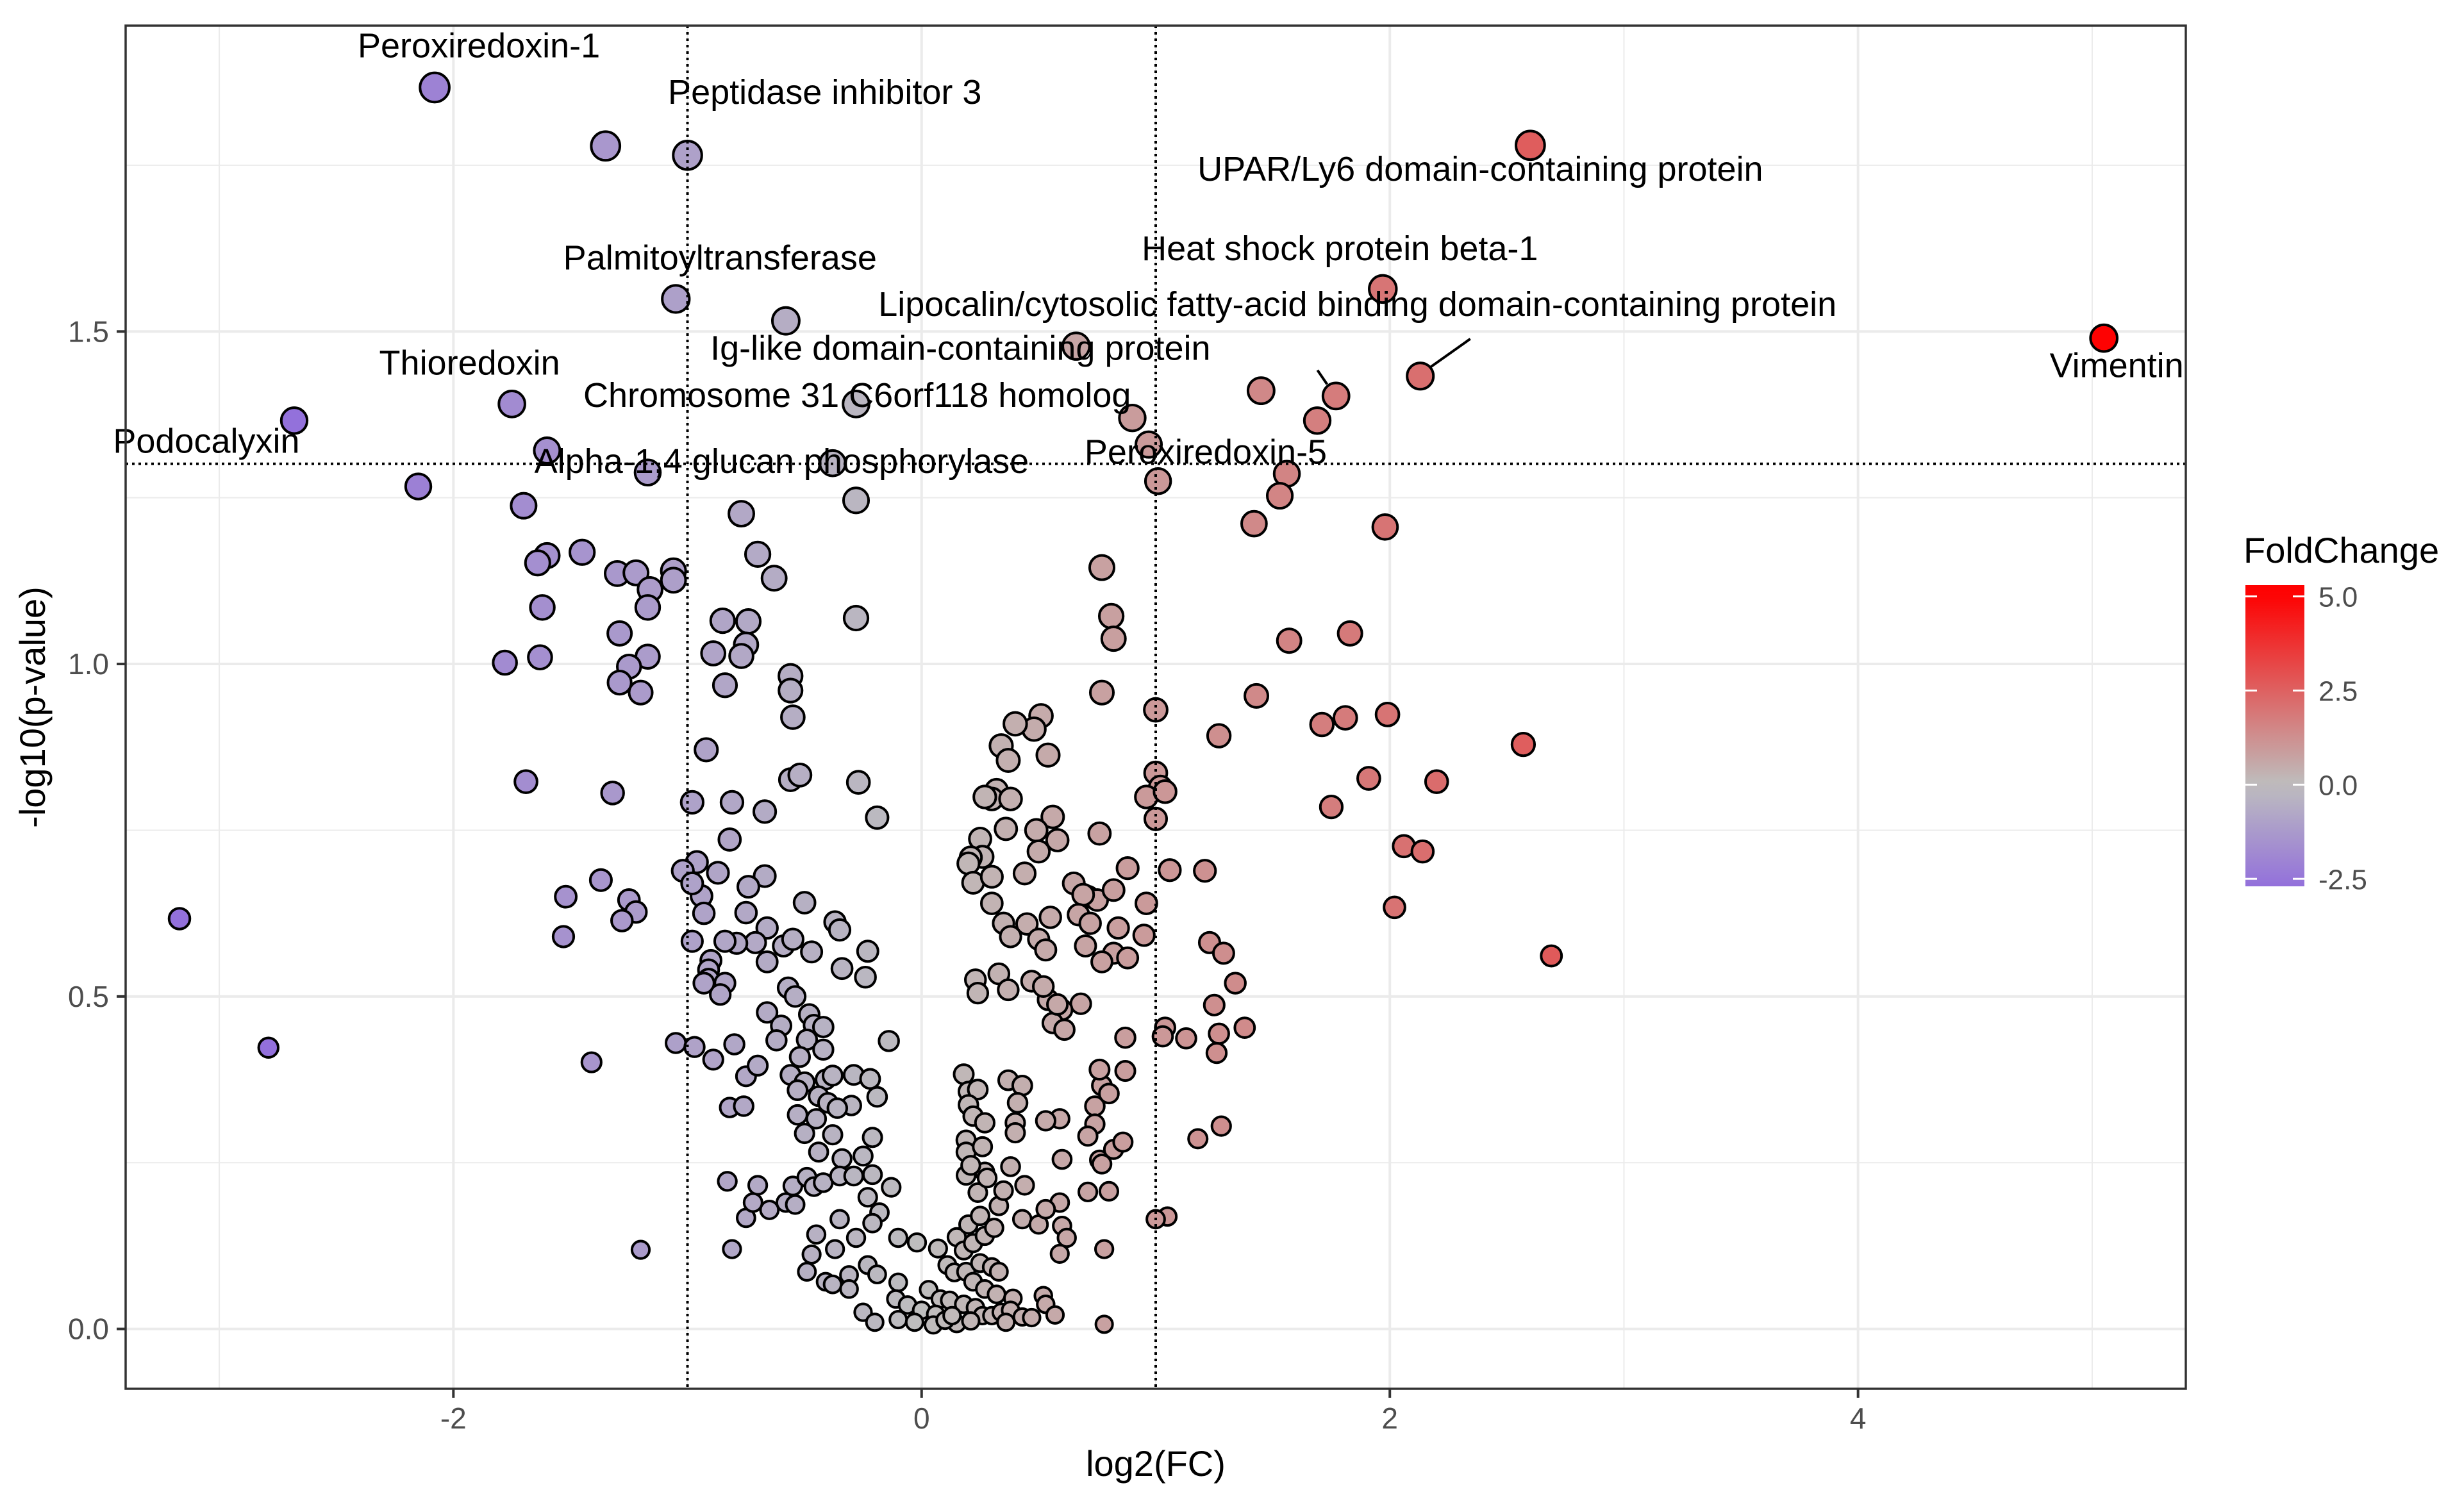 The height and width of the screenshot is (1499, 2464). I want to click on legend-colorbar, so click(2274, 735).